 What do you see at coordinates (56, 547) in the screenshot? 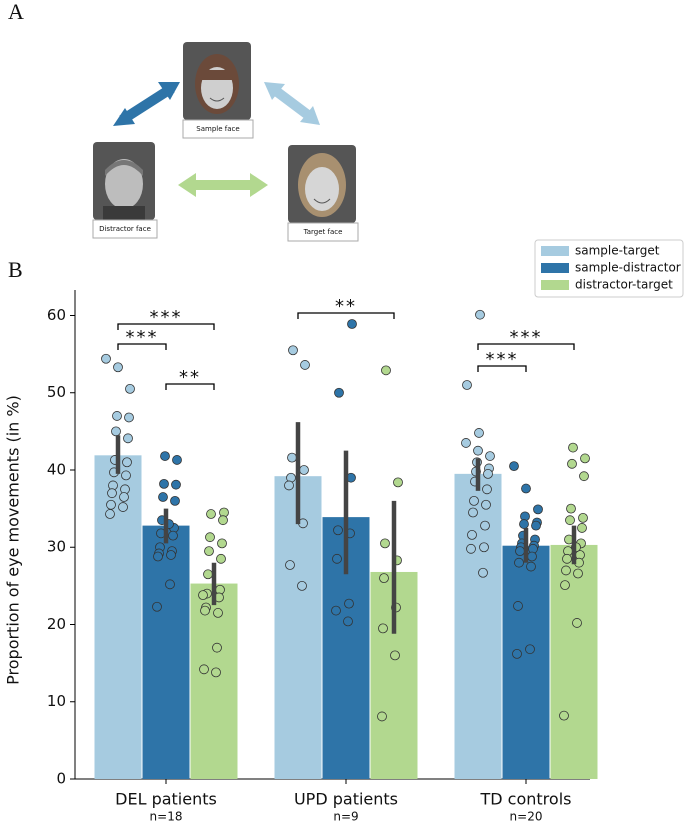
I see `y-tick-label: 30` at bounding box center [56, 547].